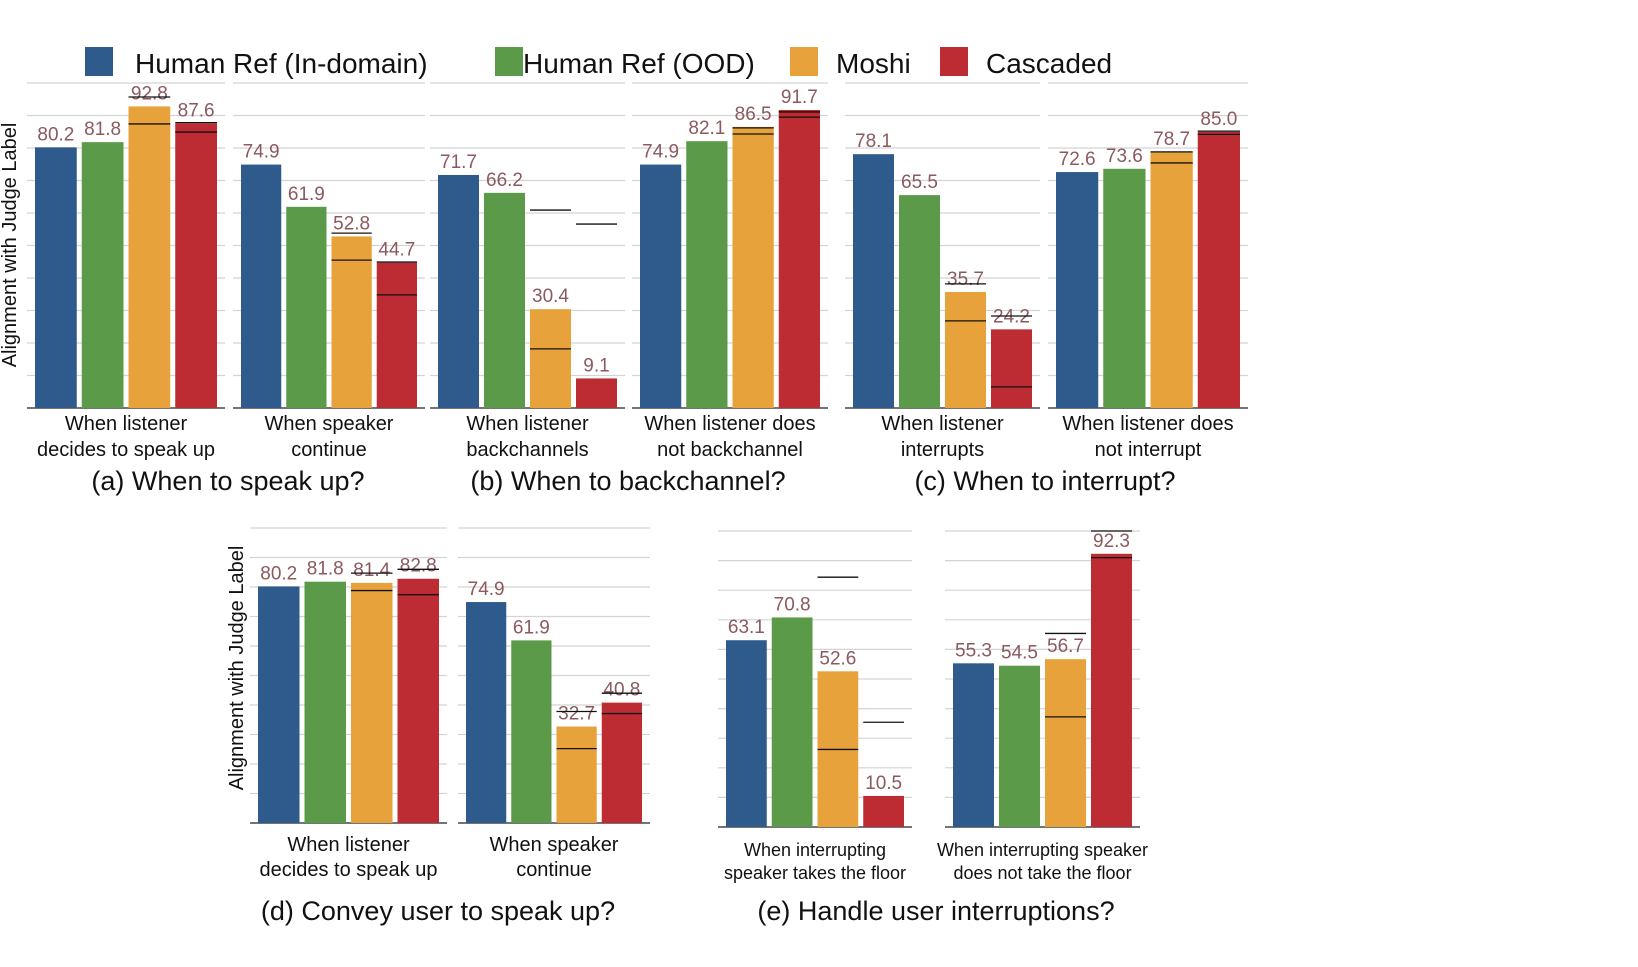 Image resolution: width=1638 pixels, height=967 pixels. I want to click on value-label: 35.7, so click(965, 279).